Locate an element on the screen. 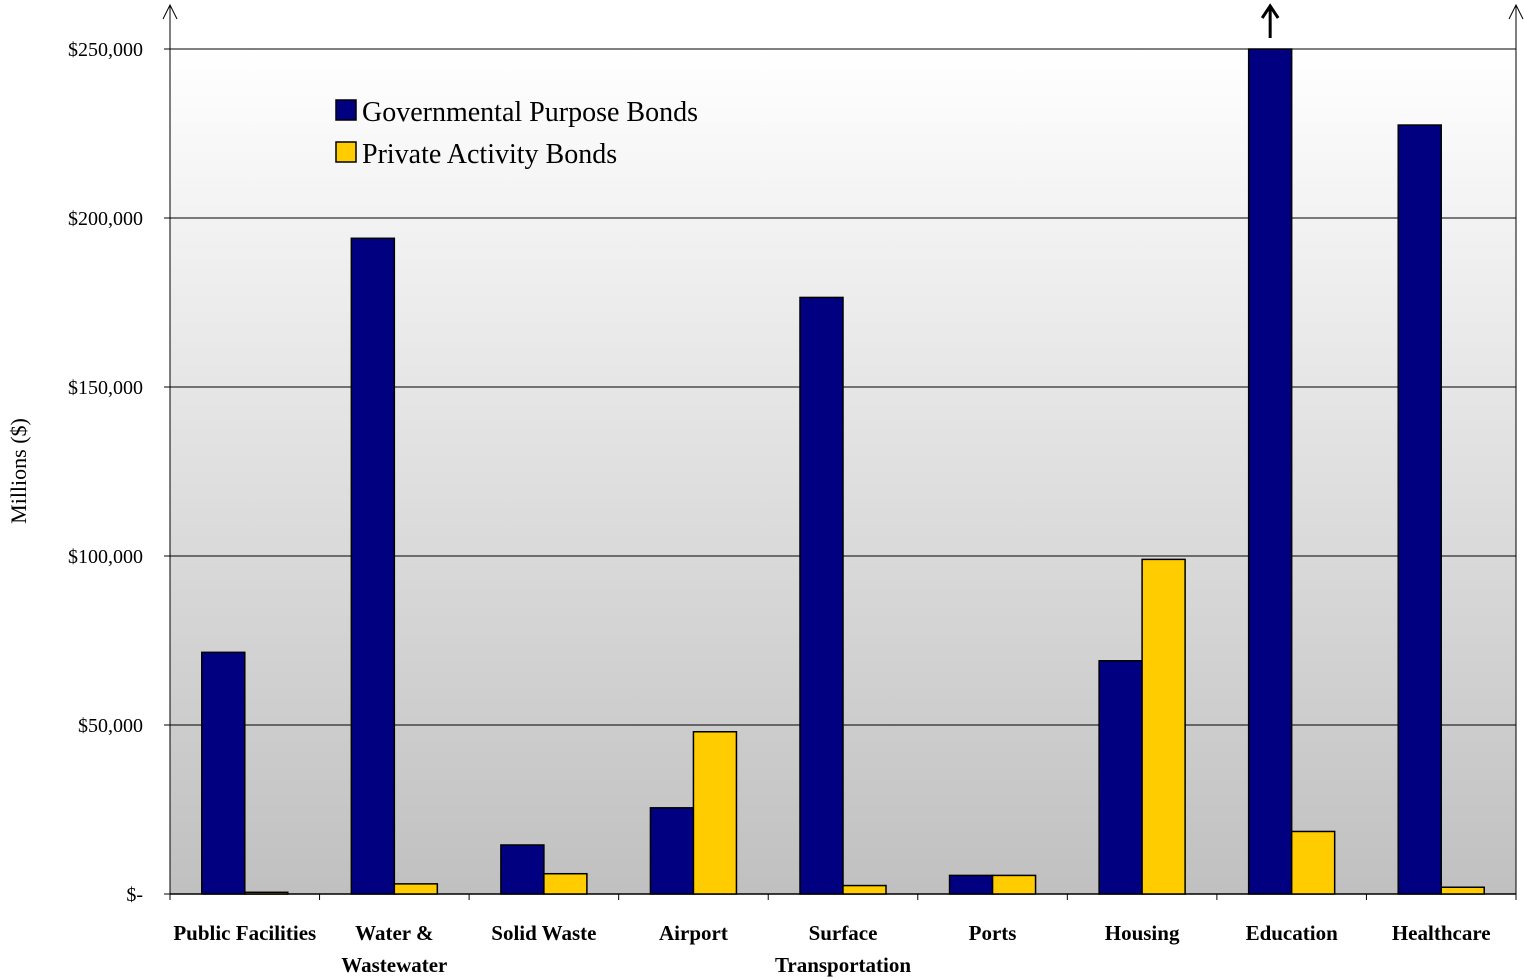  x-category-label: Surface is located at coordinates (843, 933).